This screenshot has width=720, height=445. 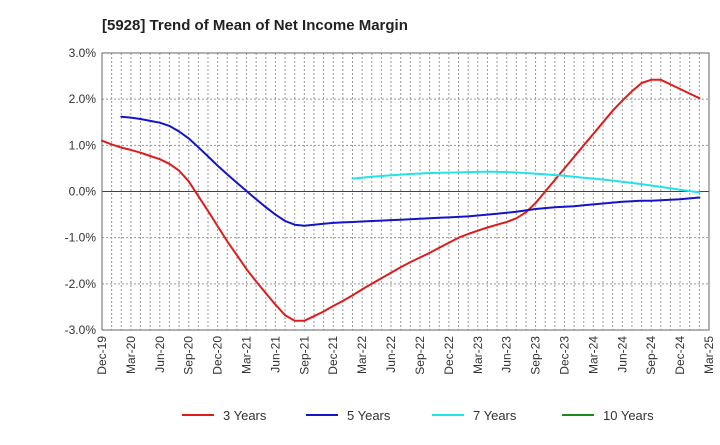 What do you see at coordinates (622, 354) in the screenshot?
I see `x-tick-label: Jun-24` at bounding box center [622, 354].